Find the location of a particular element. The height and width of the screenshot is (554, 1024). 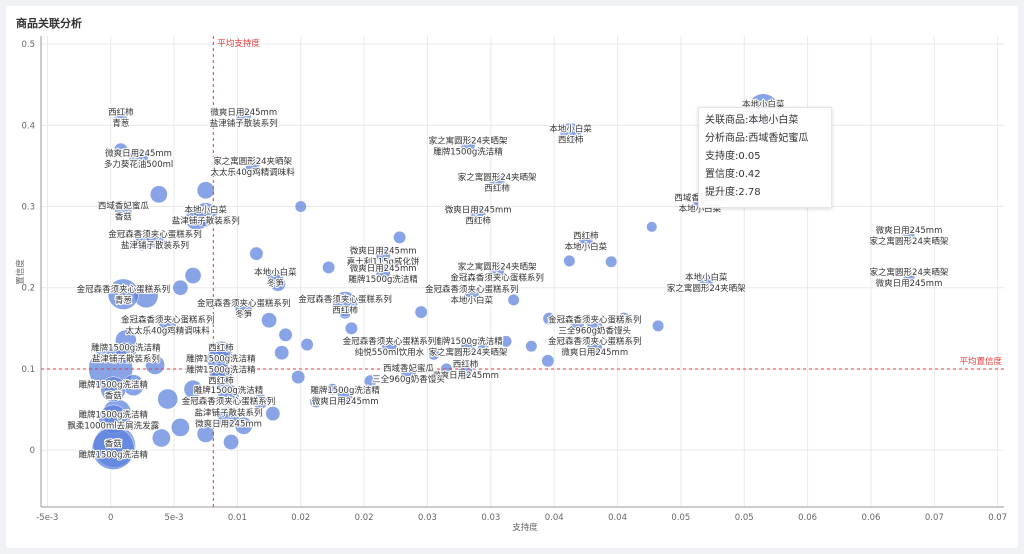

point-label: 金冠森香须夹心蛋糕系列 is located at coordinates (497, 278).